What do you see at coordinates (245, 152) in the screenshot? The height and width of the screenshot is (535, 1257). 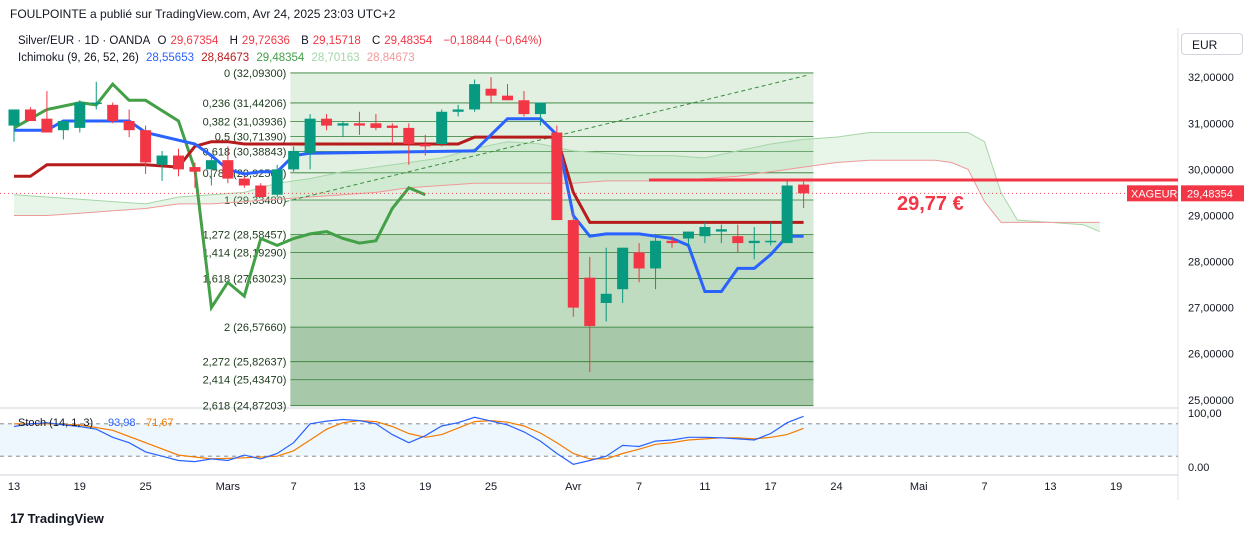 I see `fib-level-label: 0,618 (30,38843)` at bounding box center [245, 152].